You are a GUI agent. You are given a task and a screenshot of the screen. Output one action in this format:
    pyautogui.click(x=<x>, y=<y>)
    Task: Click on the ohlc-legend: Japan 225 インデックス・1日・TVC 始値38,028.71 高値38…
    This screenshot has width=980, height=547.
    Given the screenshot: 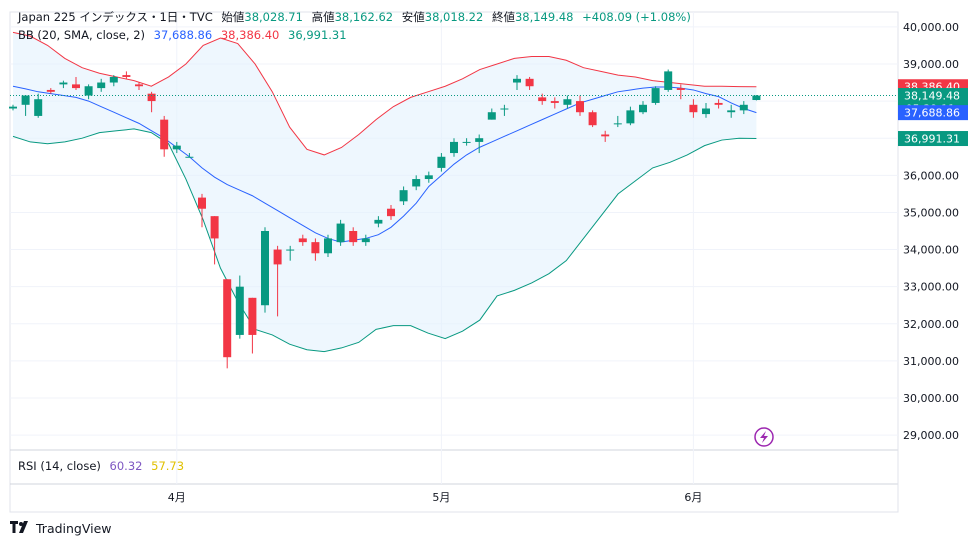 What is the action you would take?
    pyautogui.click(x=357, y=17)
    